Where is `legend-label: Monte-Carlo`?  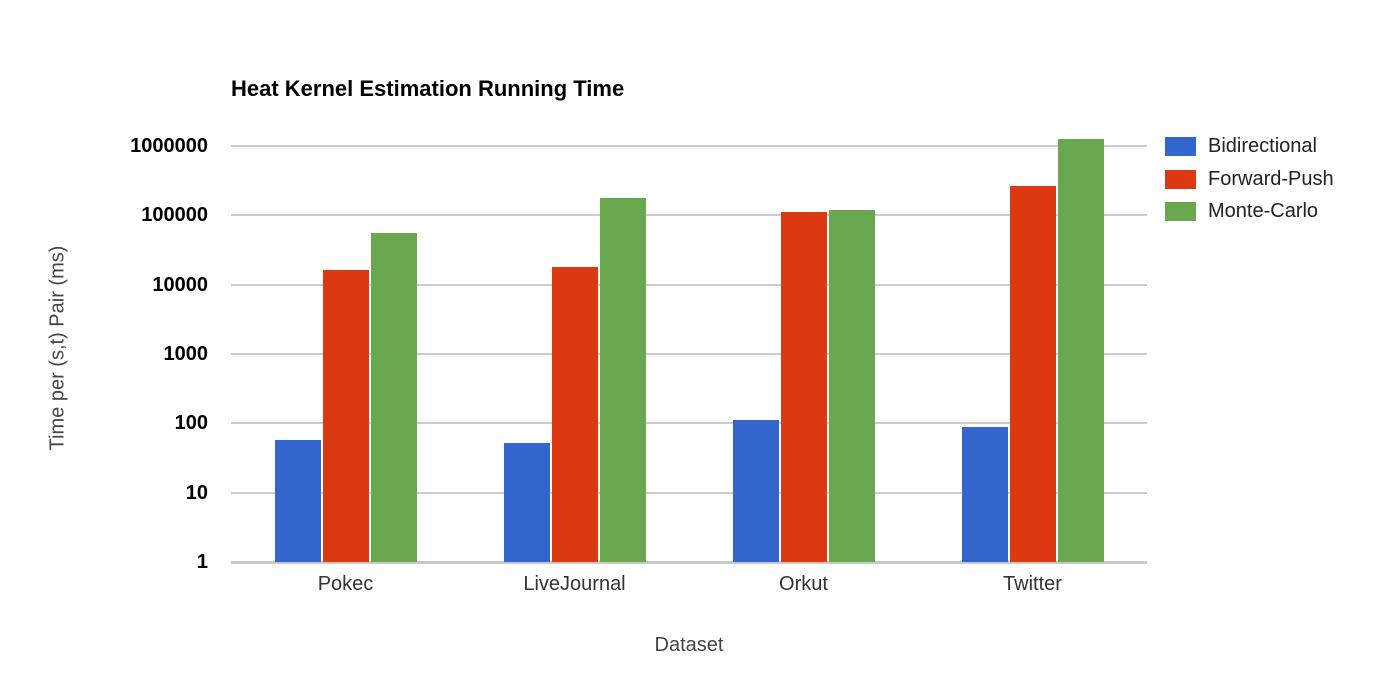 legend-label: Monte-Carlo is located at coordinates (1263, 211).